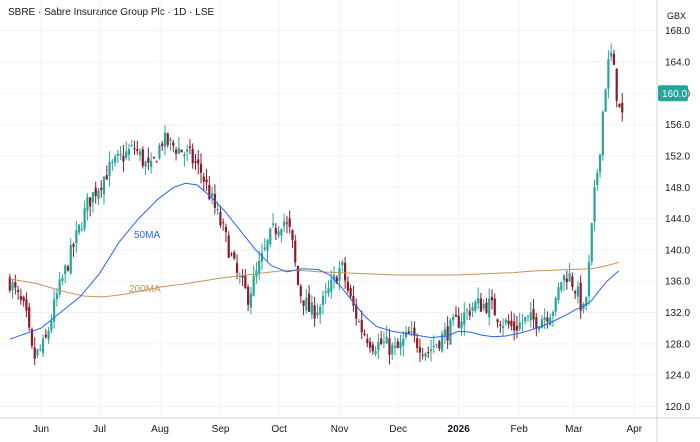  I want to click on ma50-label: 50MA, so click(147, 235).